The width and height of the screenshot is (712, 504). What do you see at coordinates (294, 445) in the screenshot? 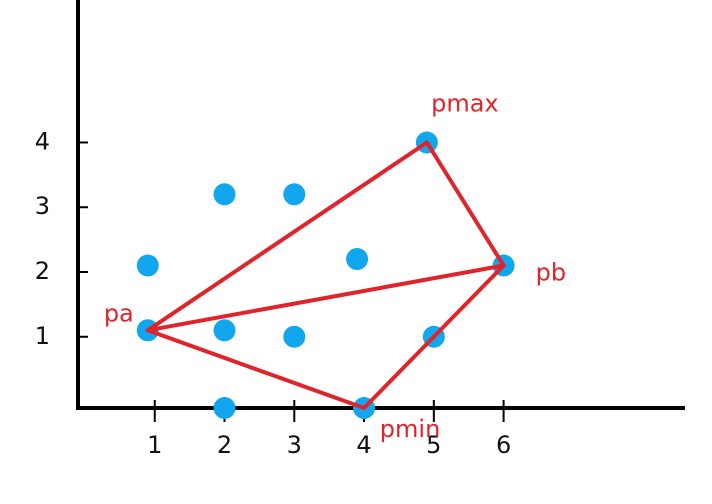
I see `x-tick-label: 3` at bounding box center [294, 445].